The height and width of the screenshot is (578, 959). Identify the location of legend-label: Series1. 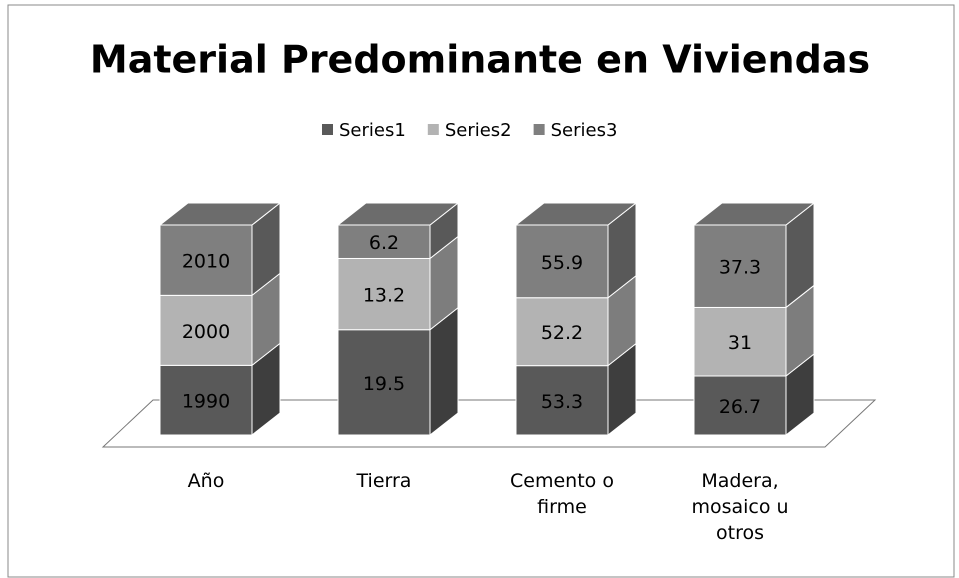
(372, 130).